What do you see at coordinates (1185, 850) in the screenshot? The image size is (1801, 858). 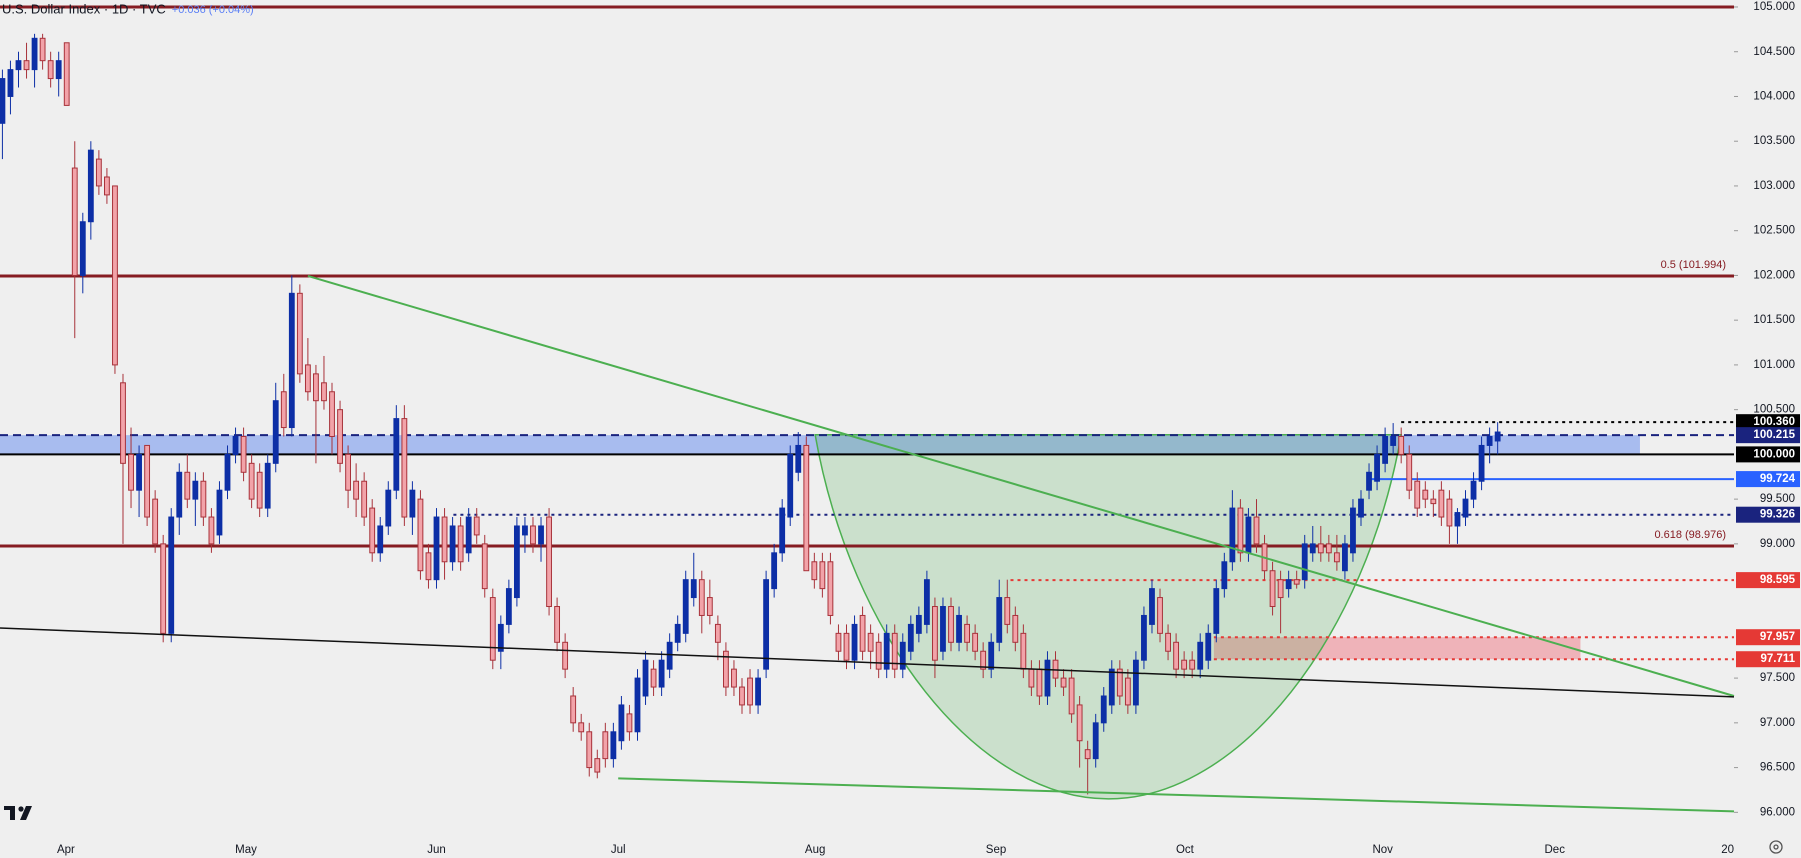 I see `x-tick-label: Oct` at bounding box center [1185, 850].